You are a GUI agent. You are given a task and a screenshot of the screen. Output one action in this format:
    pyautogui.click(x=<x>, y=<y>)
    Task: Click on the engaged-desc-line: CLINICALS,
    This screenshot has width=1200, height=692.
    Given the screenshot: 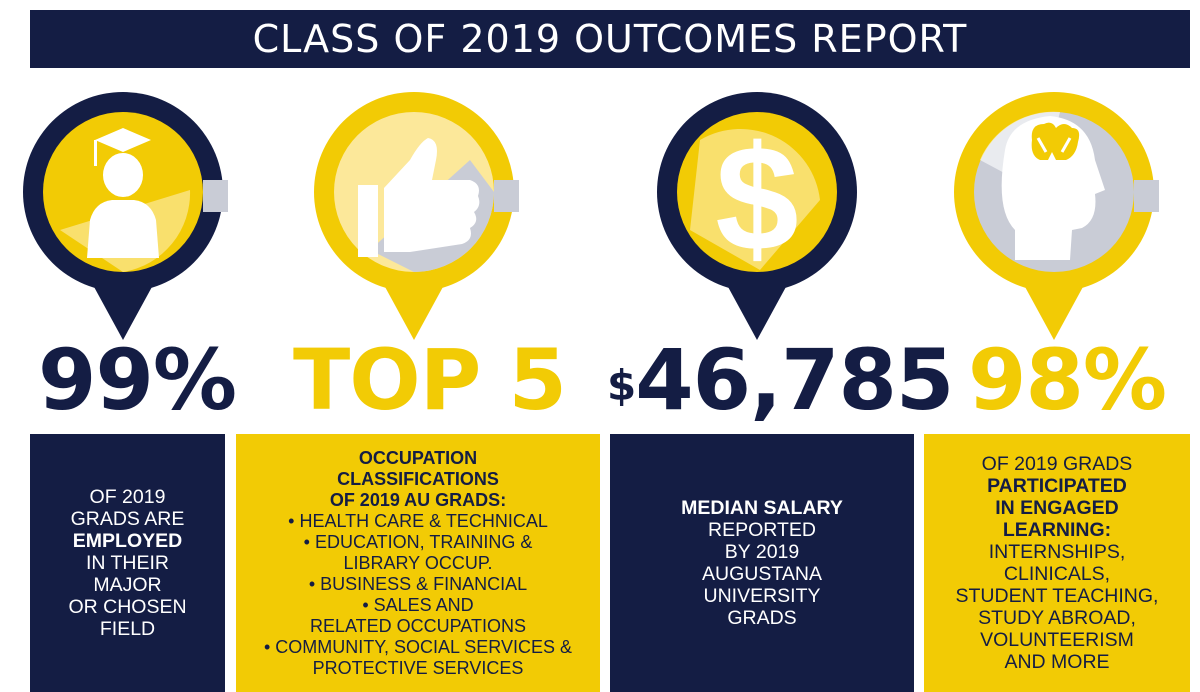 What is the action you would take?
    pyautogui.click(x=1057, y=574)
    